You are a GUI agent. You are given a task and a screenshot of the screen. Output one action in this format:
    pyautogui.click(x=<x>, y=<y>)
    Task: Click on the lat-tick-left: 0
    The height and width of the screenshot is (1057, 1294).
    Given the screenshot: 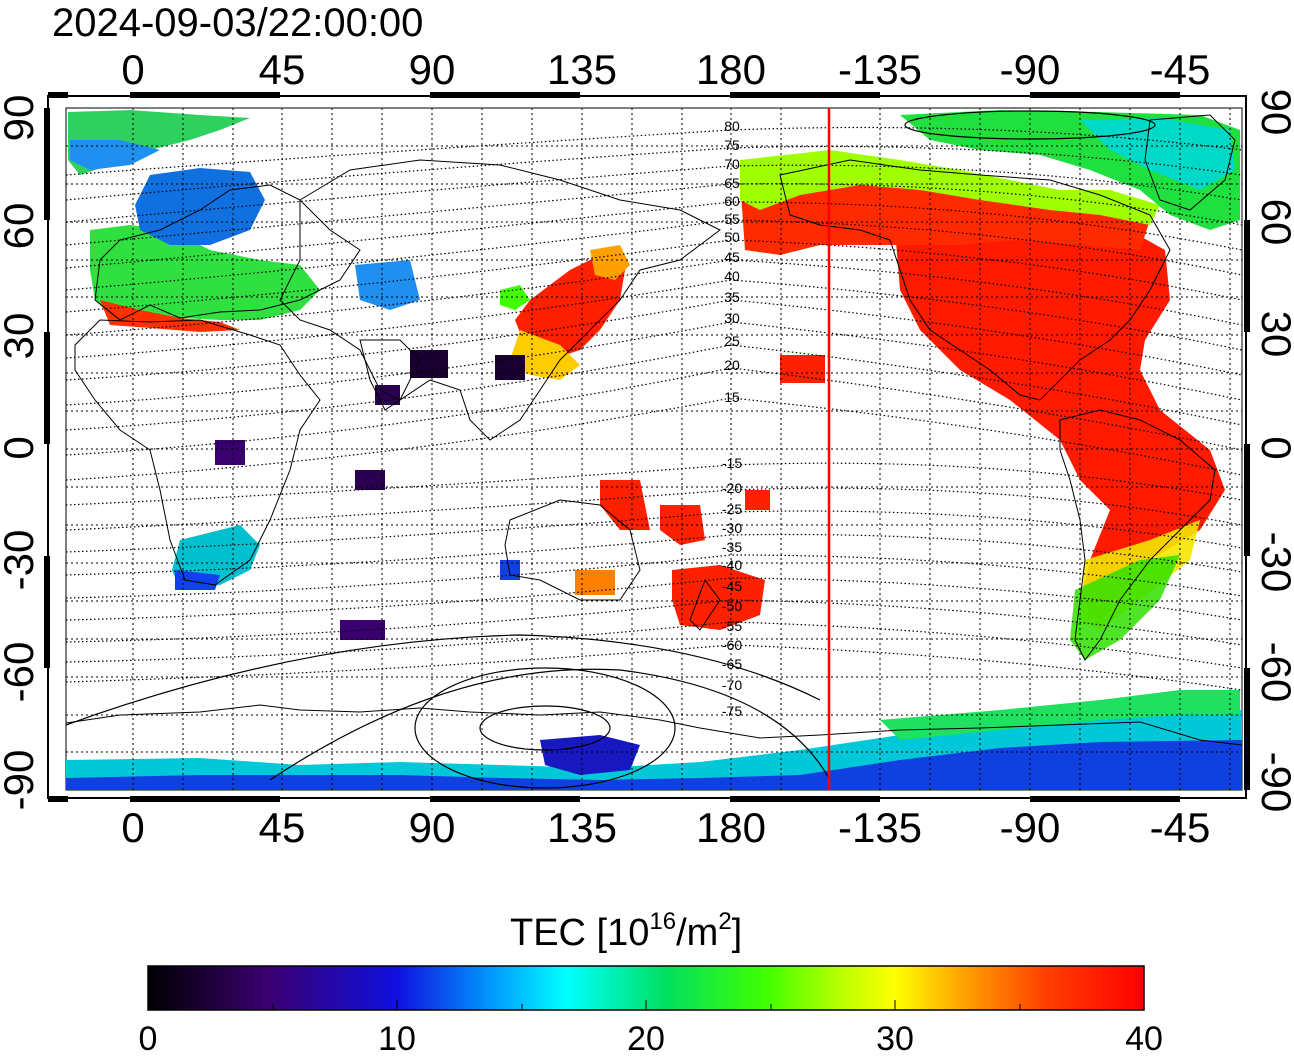 What is the action you would take?
    pyautogui.click(x=21, y=447)
    